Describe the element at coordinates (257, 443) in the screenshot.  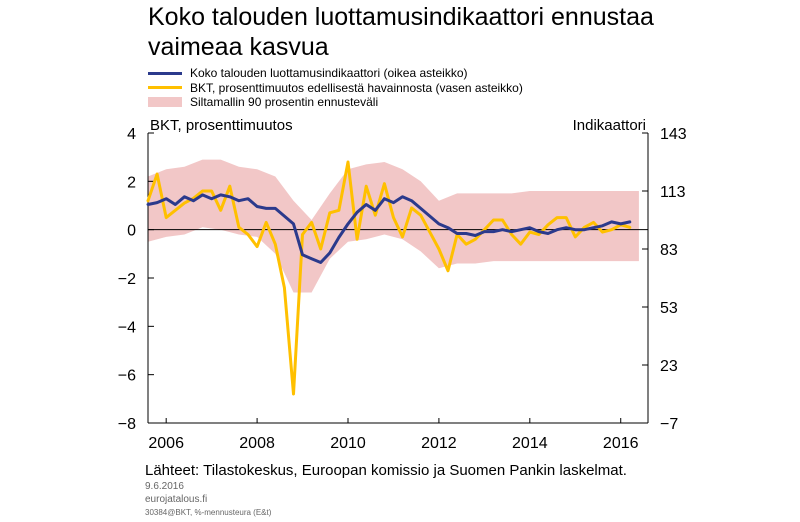
I see `x-tick-label: 2008` at that location.